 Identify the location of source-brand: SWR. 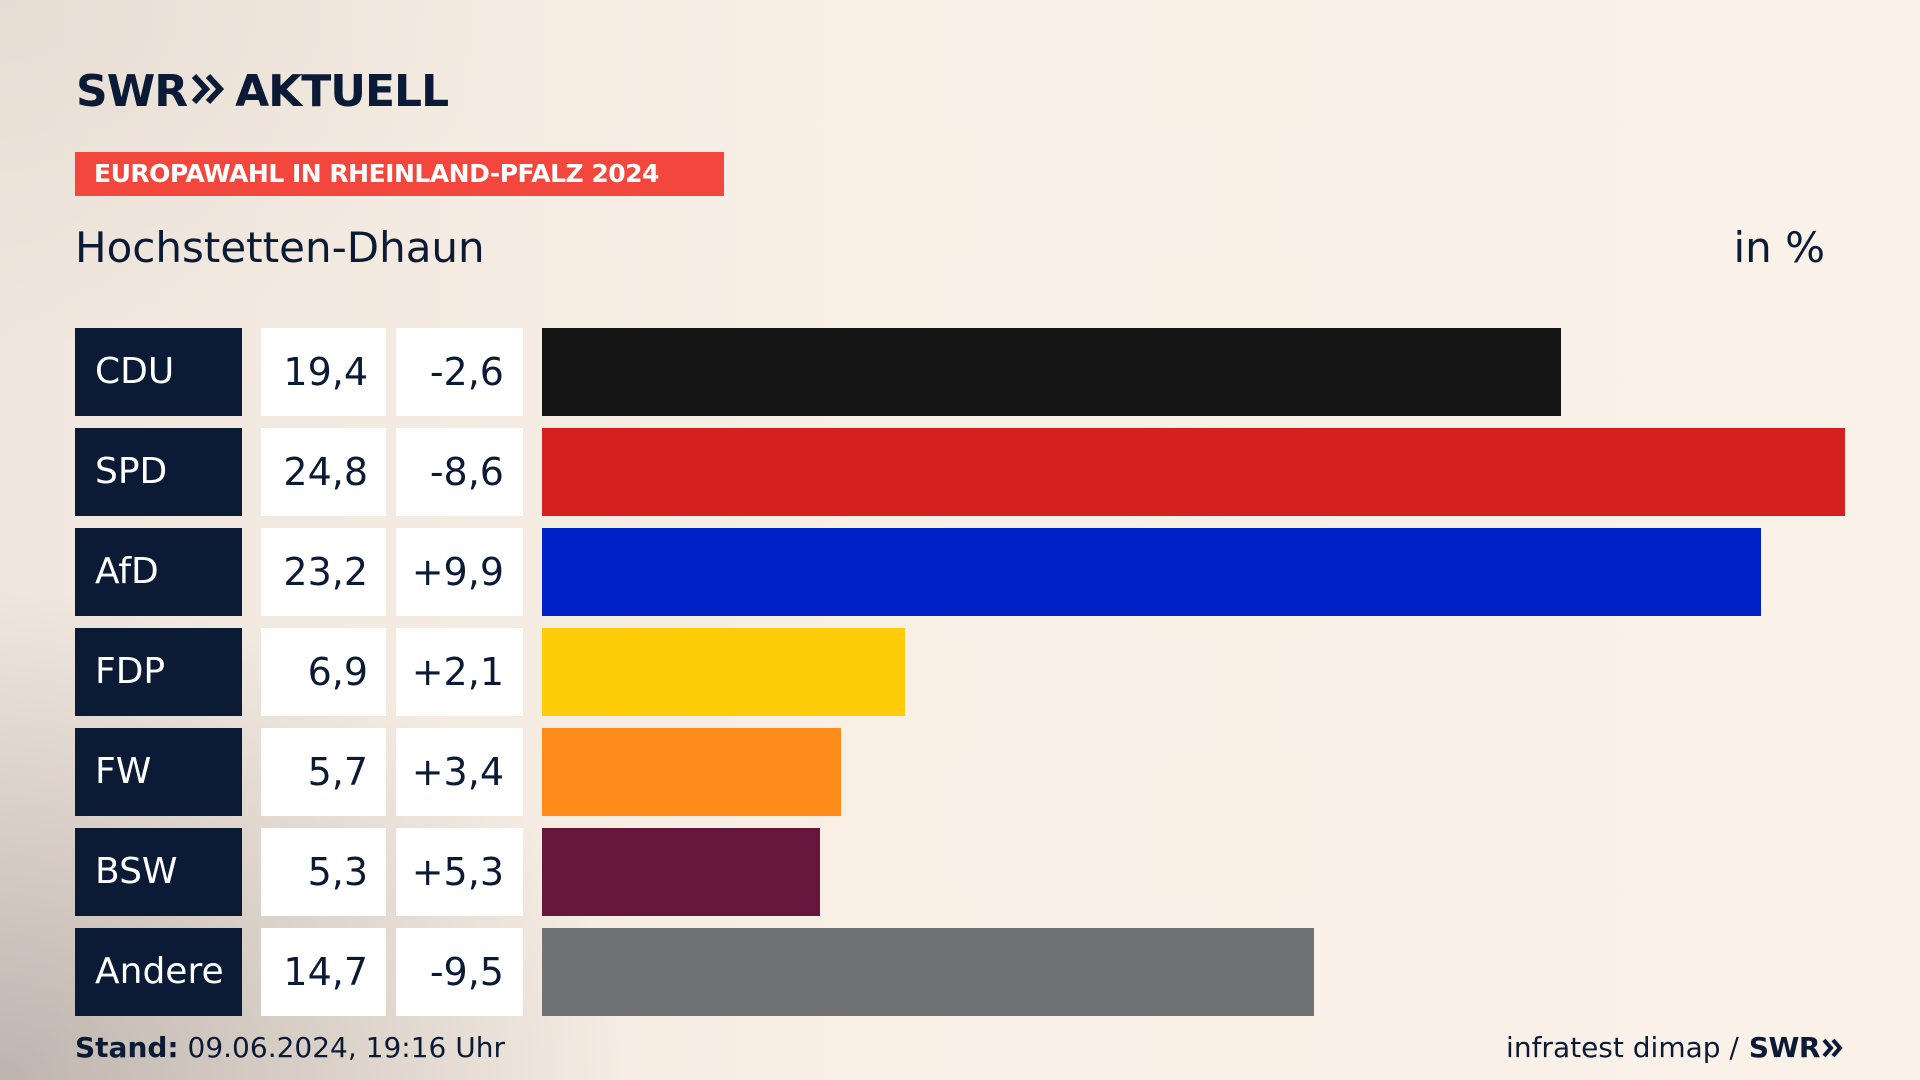
(1796, 1048).